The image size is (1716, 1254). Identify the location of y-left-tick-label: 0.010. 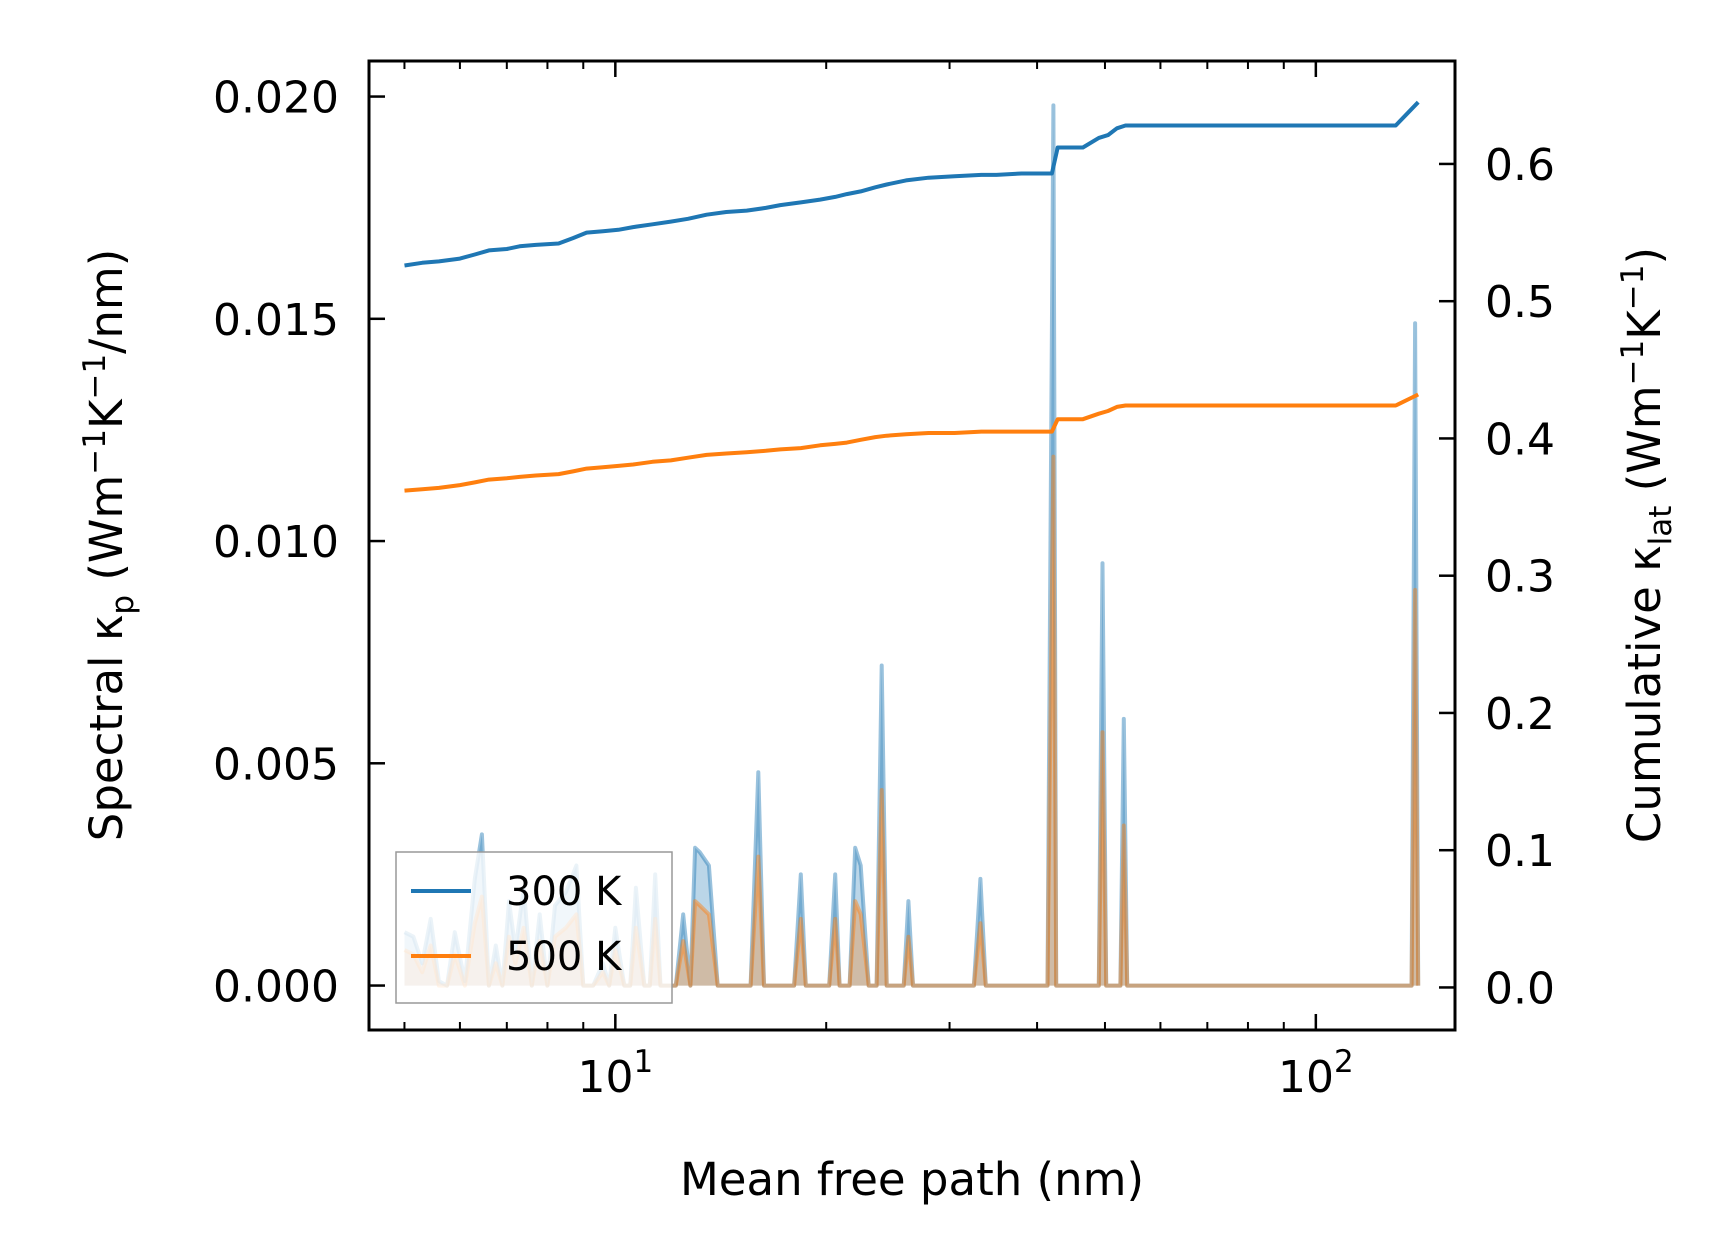
(276, 542).